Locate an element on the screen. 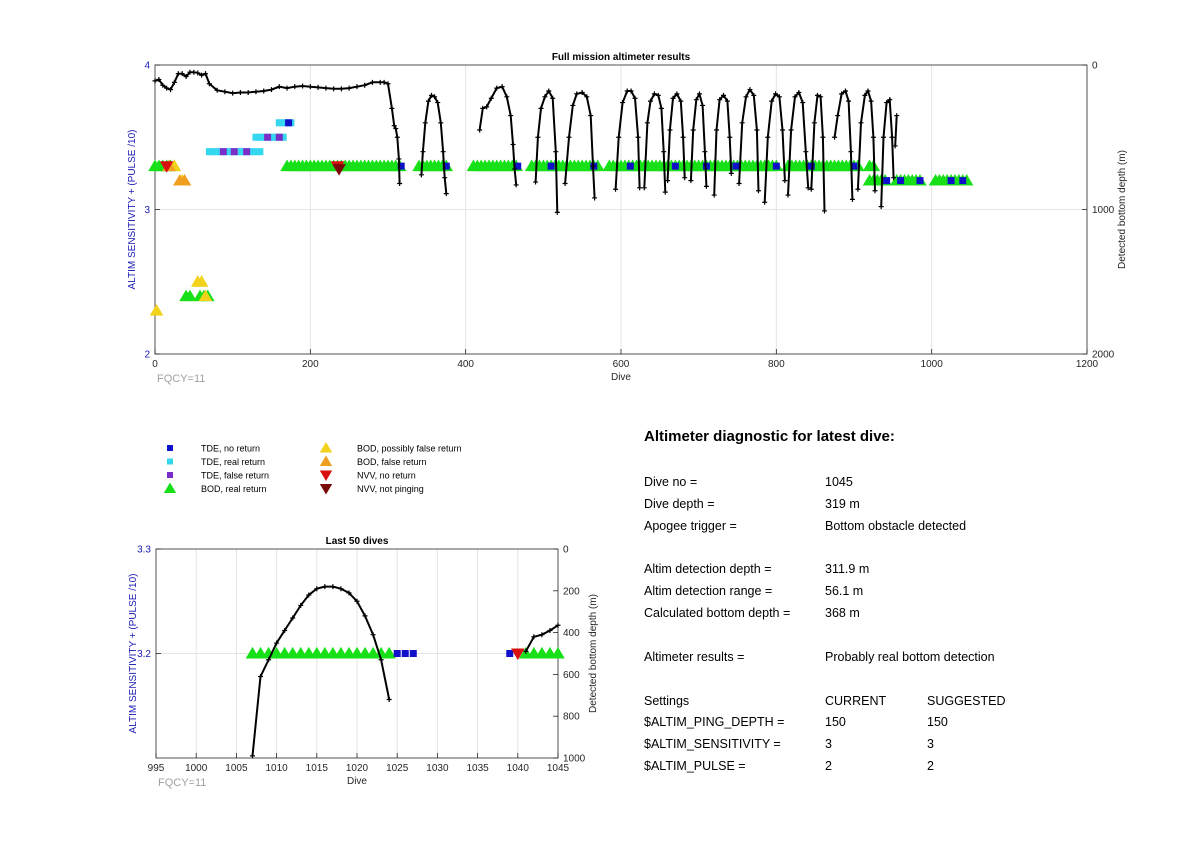  x-axis-label: Dive is located at coordinates (621, 377).